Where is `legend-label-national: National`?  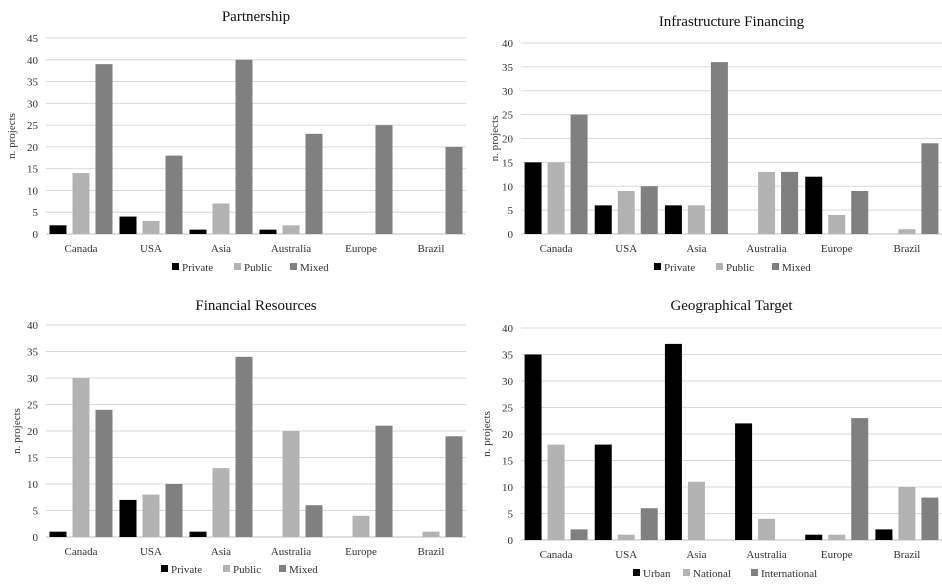 legend-label-national: National is located at coordinates (712, 574).